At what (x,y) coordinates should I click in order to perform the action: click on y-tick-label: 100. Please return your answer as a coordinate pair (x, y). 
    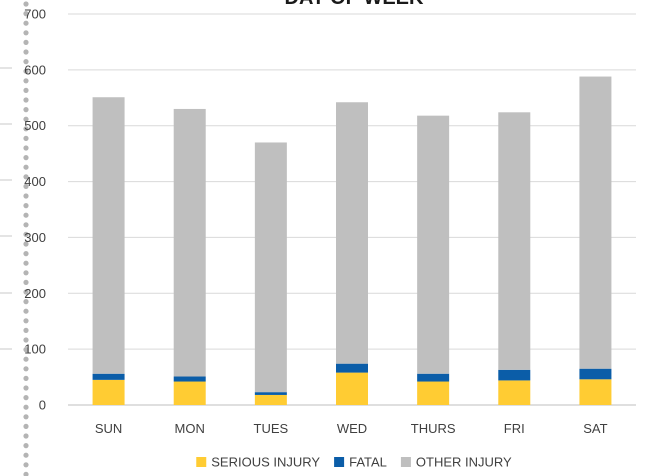
    Looking at the image, I should click on (35, 349).